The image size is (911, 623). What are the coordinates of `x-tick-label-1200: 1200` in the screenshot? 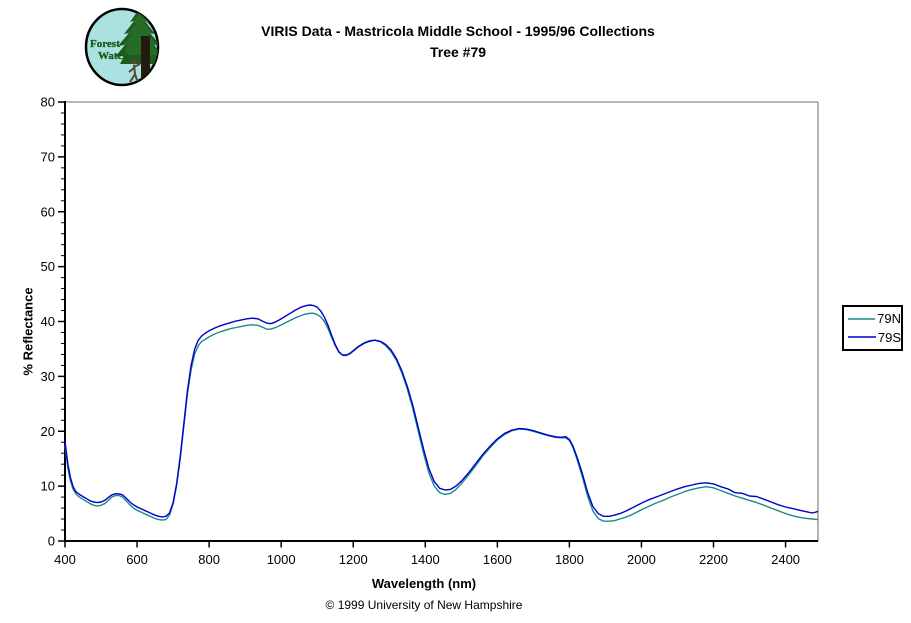 It's located at (353, 559).